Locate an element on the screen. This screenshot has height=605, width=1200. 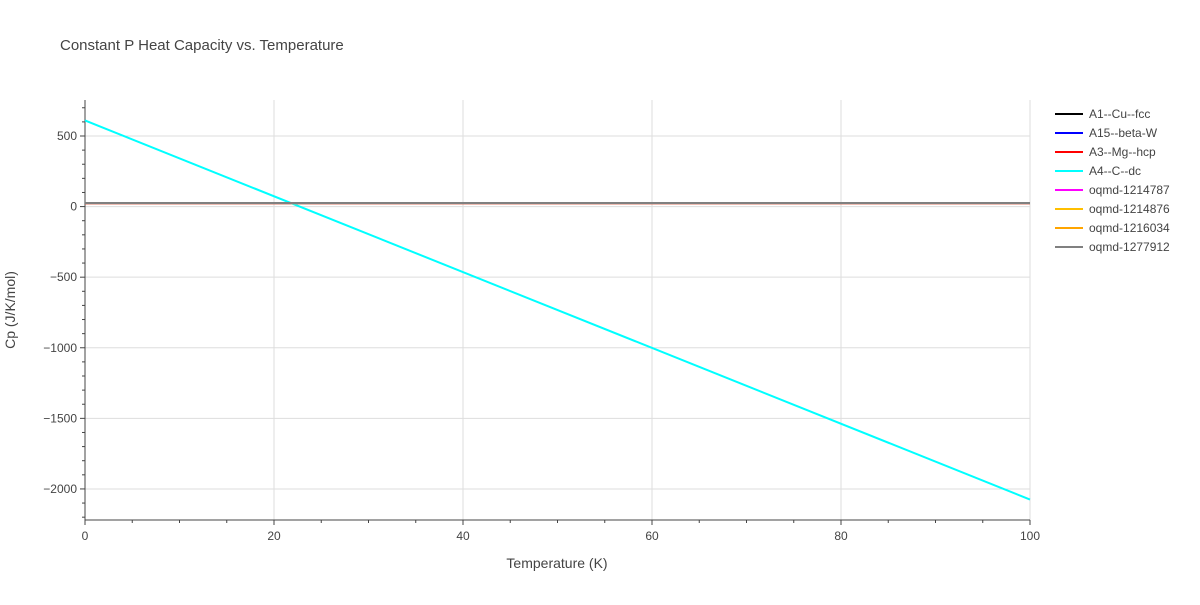
x-axis-title: Temperature (K) is located at coordinates (556, 563).